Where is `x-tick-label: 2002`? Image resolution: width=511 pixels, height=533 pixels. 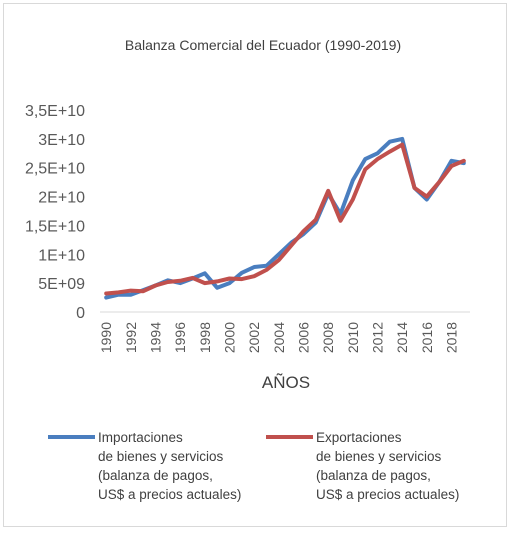 x-tick-label: 2002 is located at coordinates (254, 337).